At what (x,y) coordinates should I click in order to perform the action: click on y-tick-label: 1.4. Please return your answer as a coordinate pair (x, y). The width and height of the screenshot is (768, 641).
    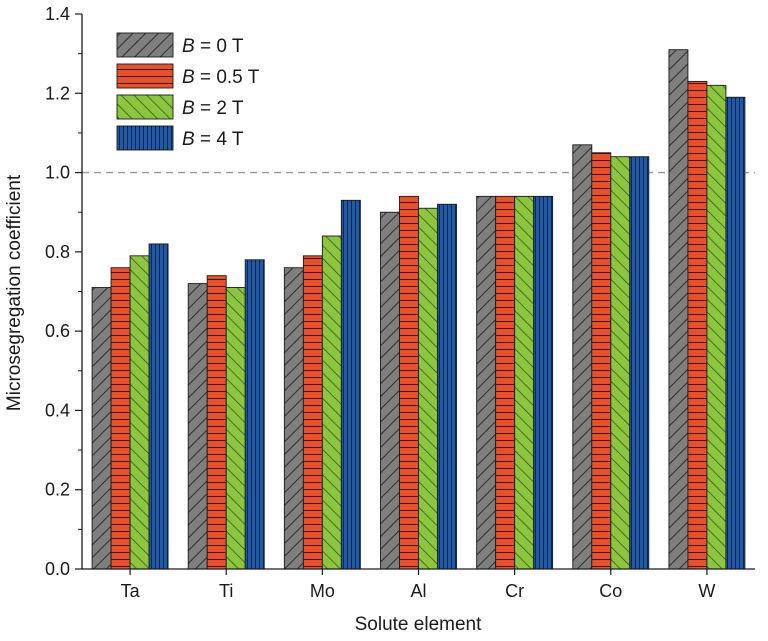
    Looking at the image, I should click on (57, 14).